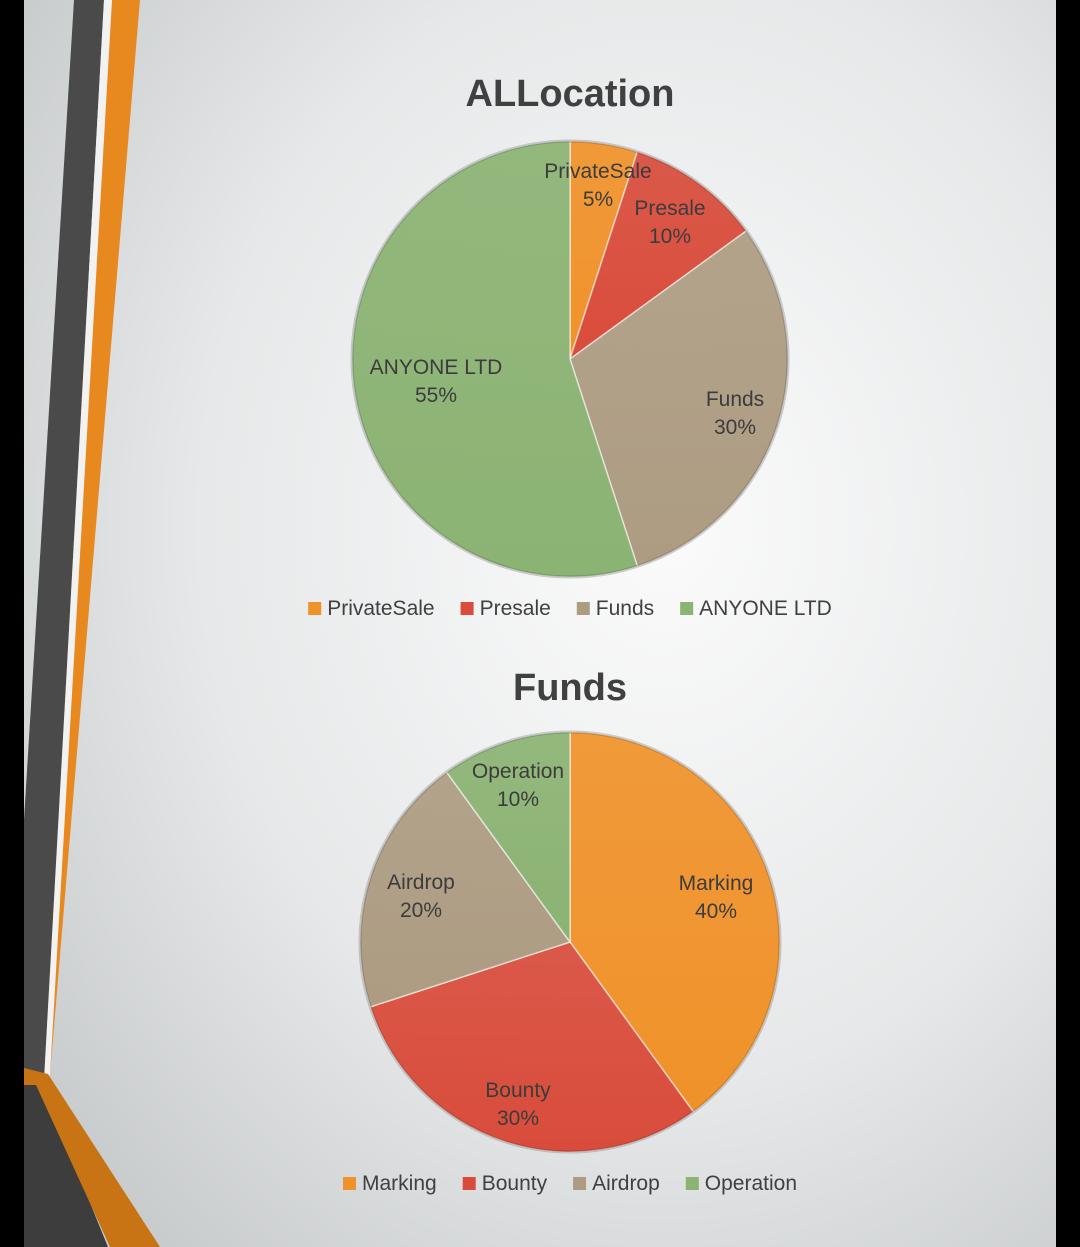 This screenshot has height=1247, width=1080. Describe the element at coordinates (679, 398) in the screenshot. I see `pie-slice-funds` at that location.